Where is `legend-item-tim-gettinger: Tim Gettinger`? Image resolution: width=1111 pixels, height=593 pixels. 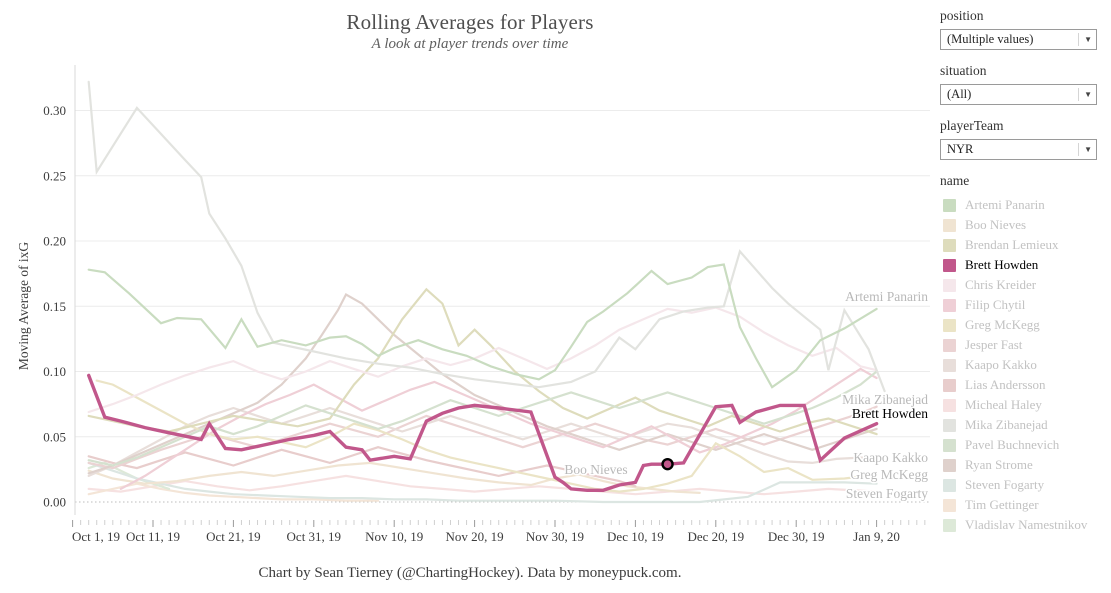 legend-item-tim-gettinger: Tim Gettinger is located at coordinates (1022, 505).